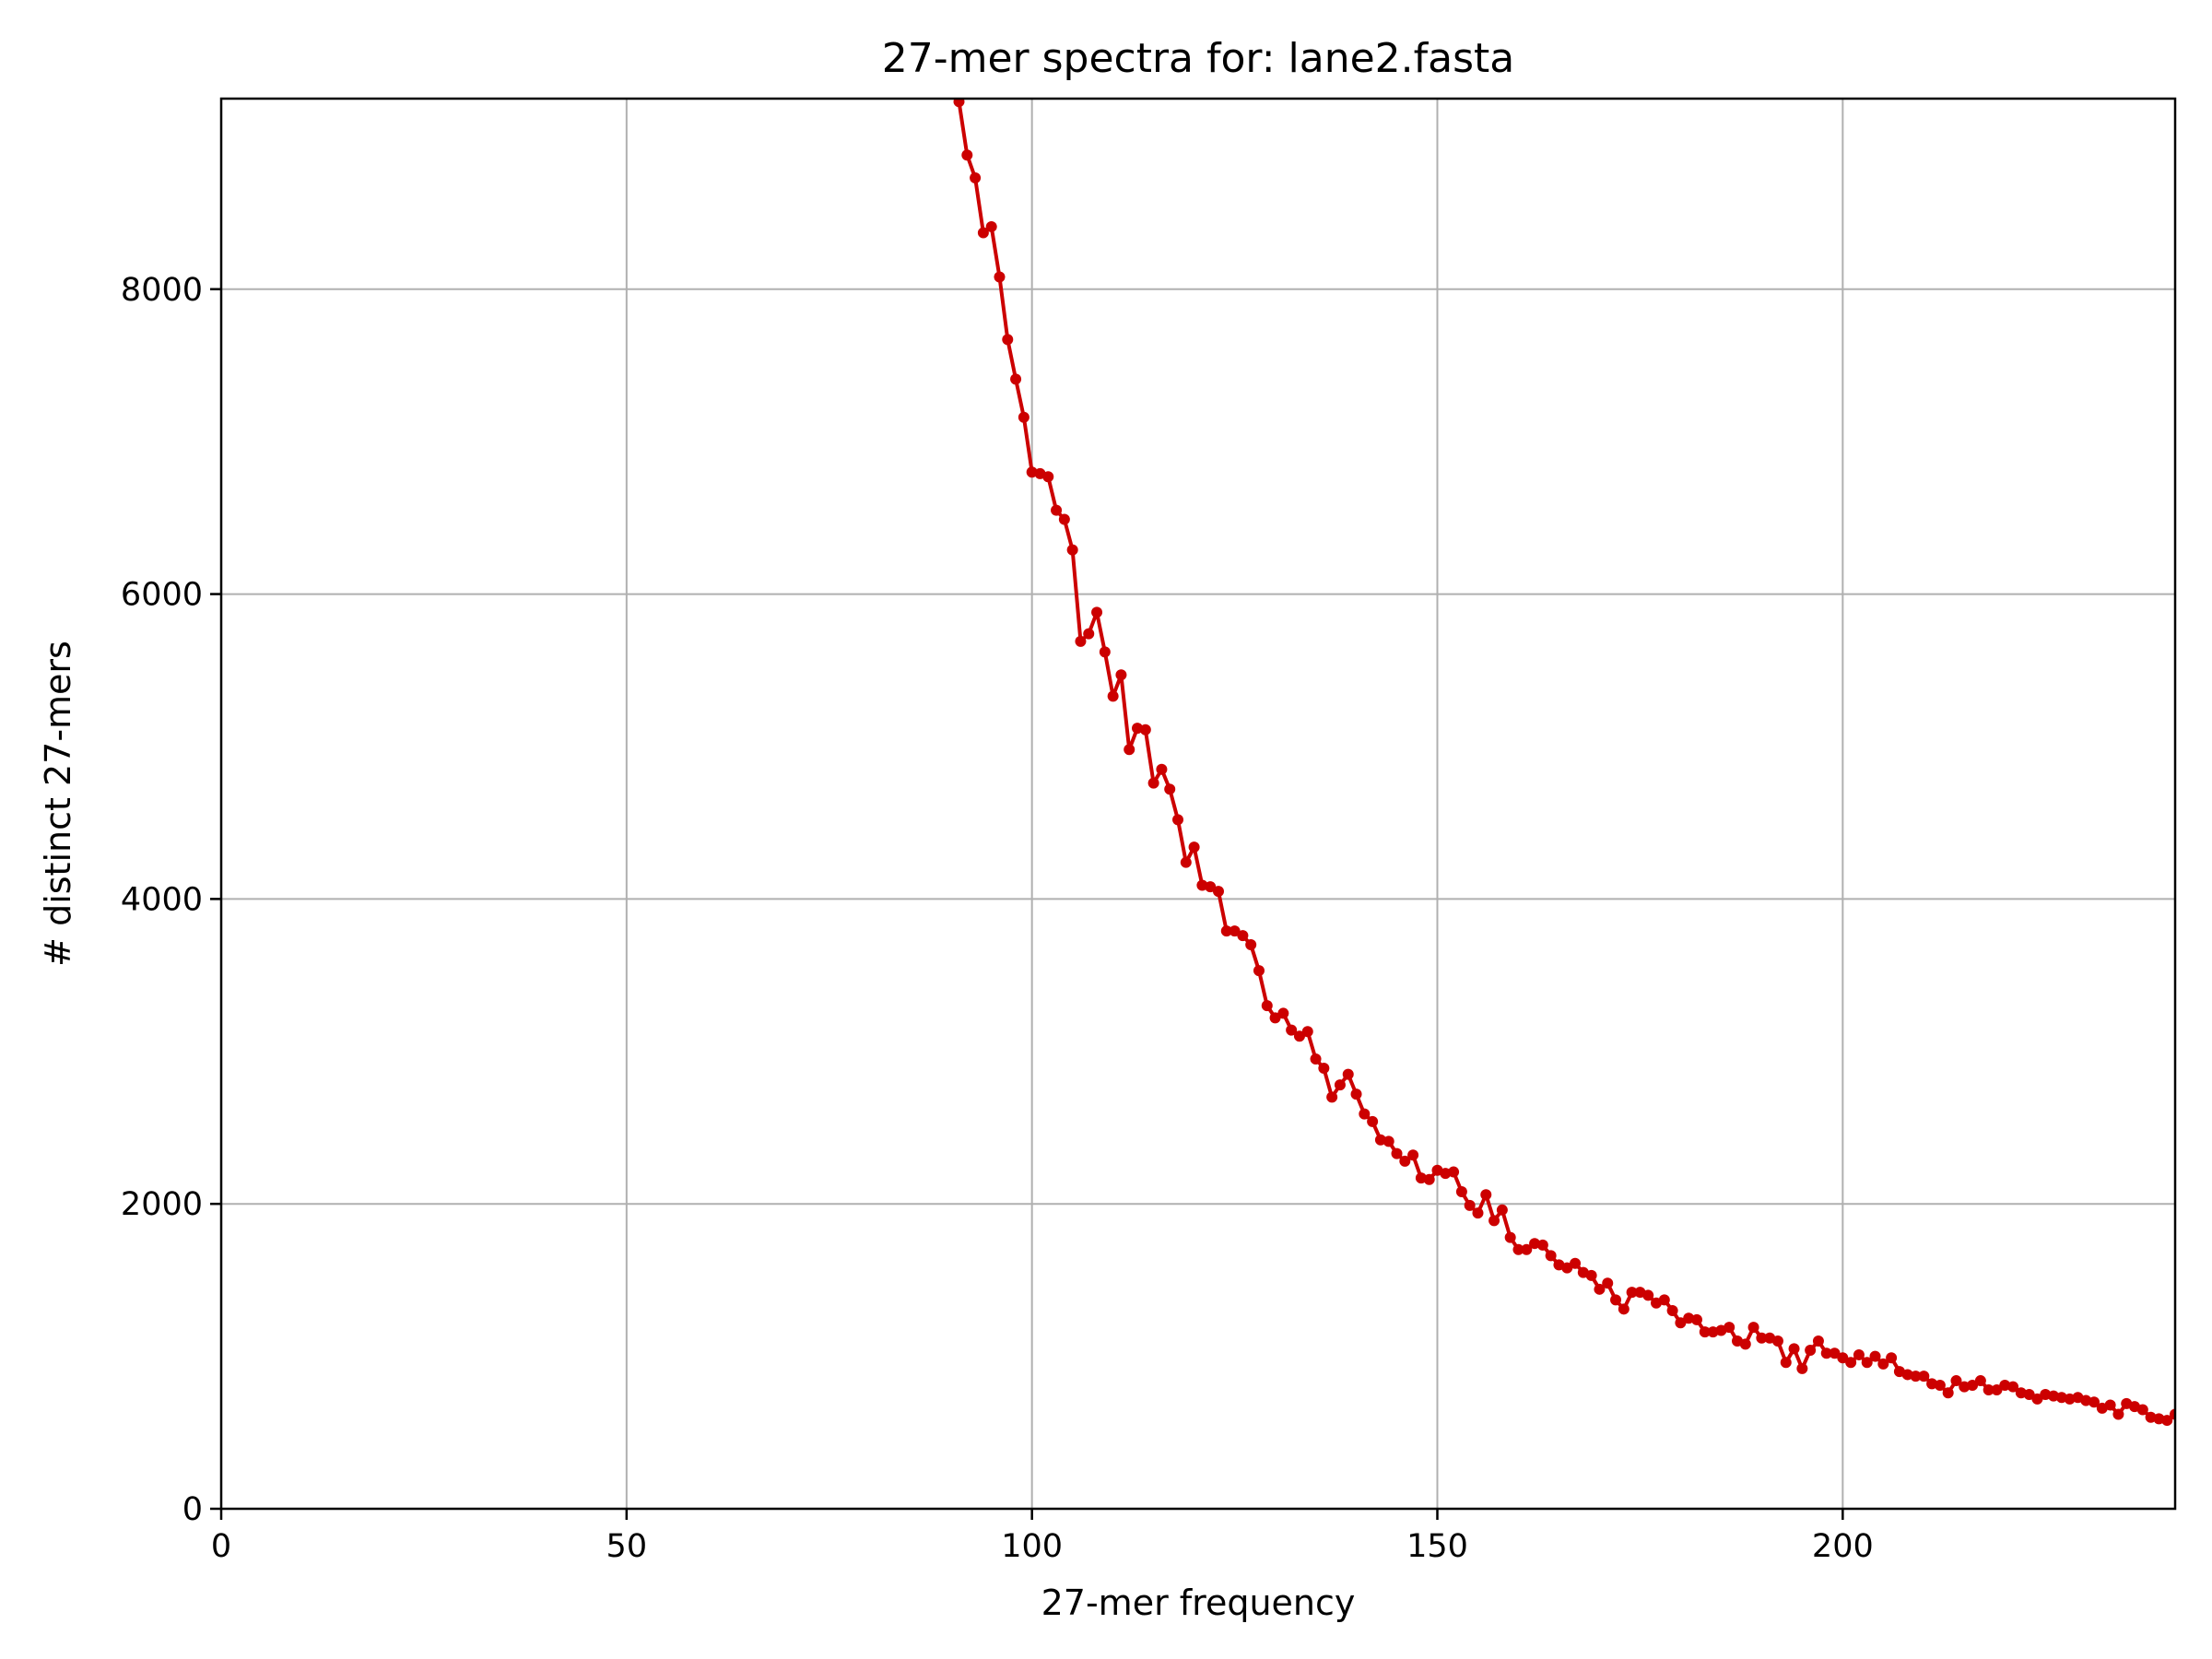  I want to click on x-tick-label: 100, so click(1032, 1546).